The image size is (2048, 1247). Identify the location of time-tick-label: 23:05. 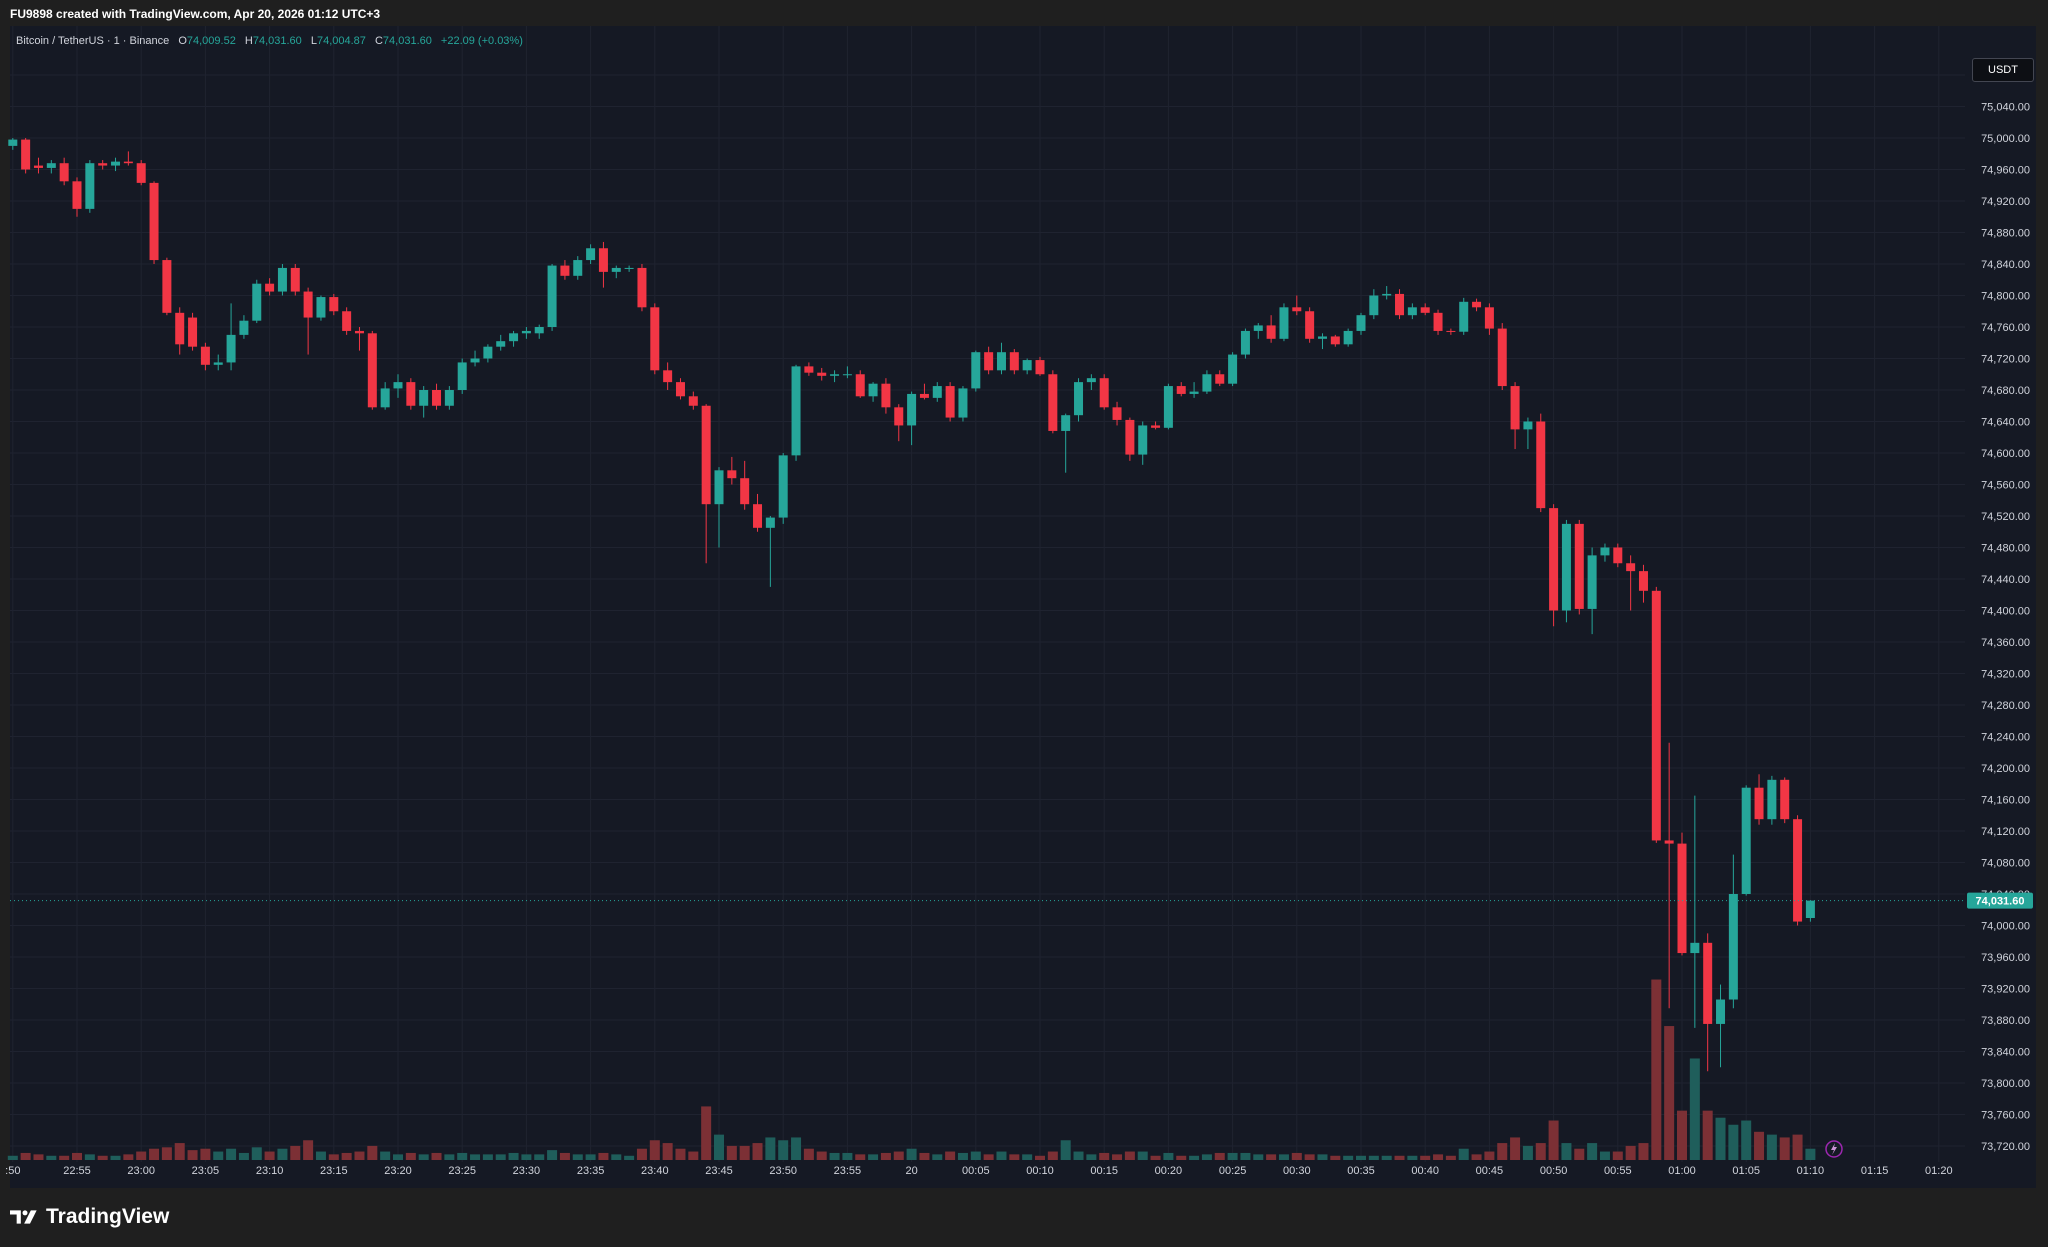
(206, 1171).